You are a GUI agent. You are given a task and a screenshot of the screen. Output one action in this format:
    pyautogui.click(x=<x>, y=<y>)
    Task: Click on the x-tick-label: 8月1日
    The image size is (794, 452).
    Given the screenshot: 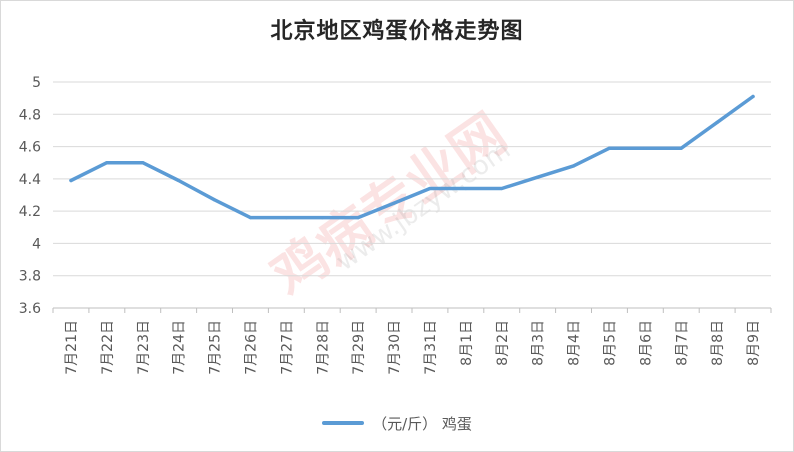 What is the action you would take?
    pyautogui.click(x=467, y=343)
    